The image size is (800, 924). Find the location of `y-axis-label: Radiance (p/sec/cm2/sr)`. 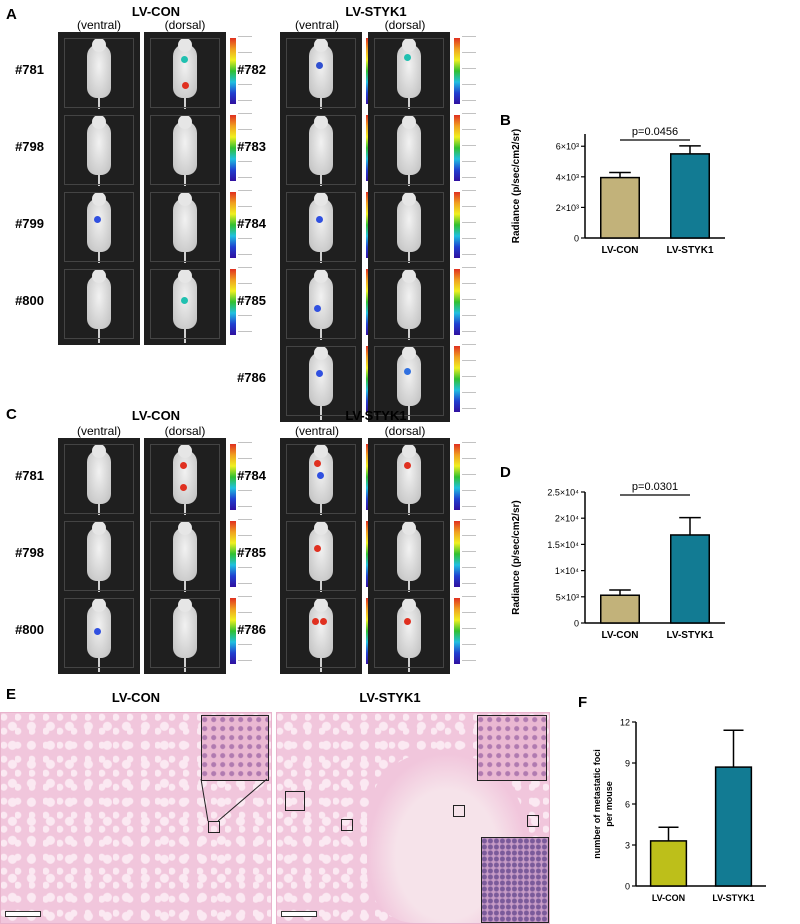

y-axis-label: Radiance (p/sec/cm2/sr) is located at coordinates (516, 186).